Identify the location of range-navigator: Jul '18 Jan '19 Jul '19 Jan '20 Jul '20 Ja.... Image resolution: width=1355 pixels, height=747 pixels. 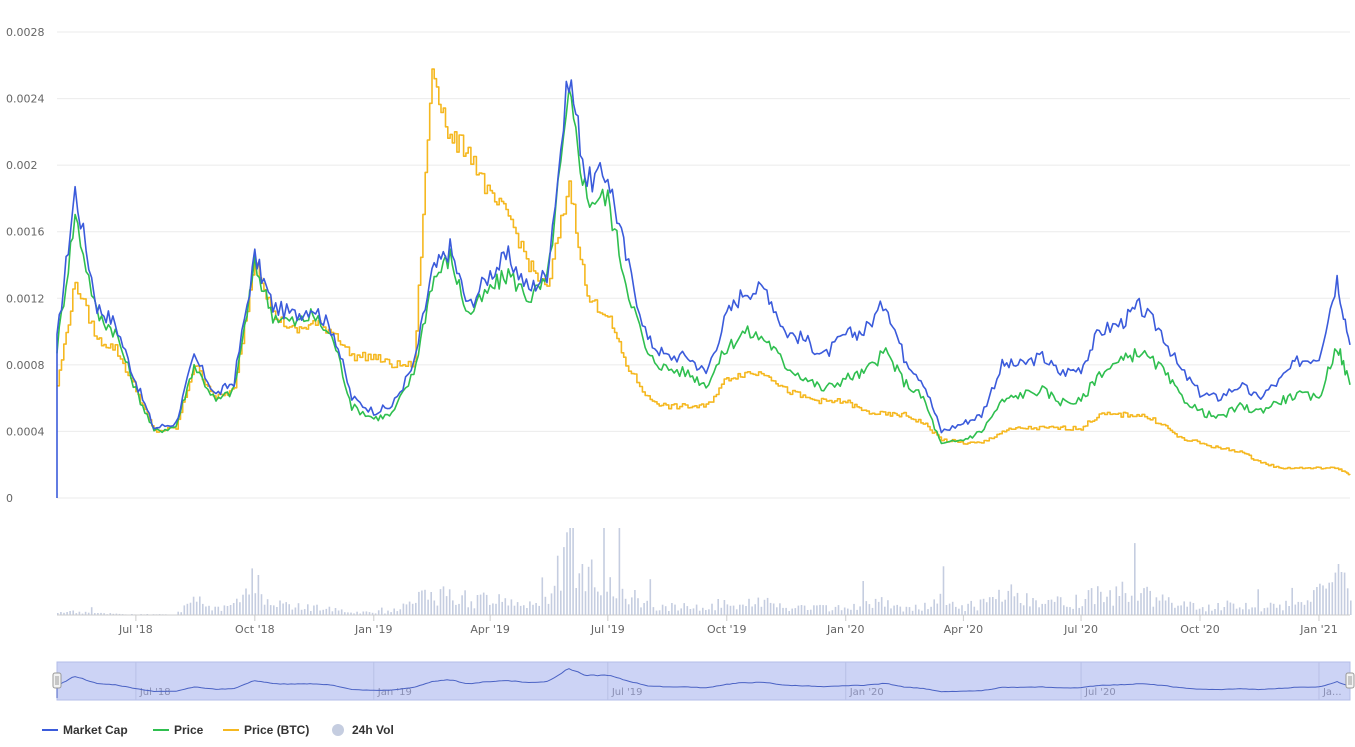
(703, 681).